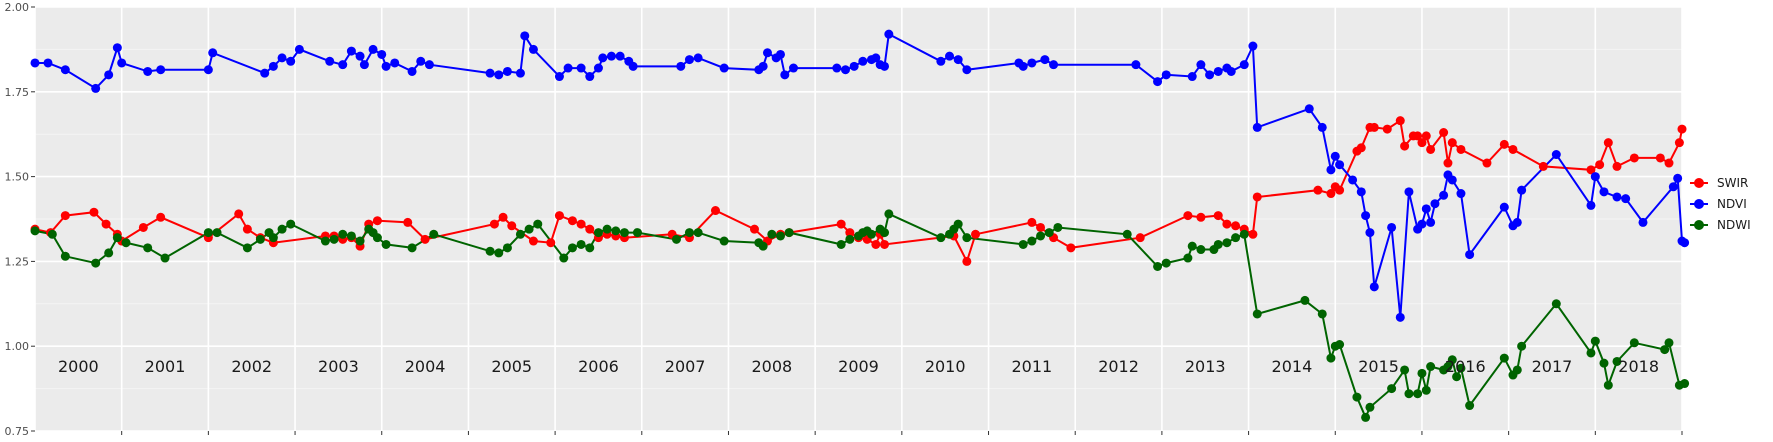  What do you see at coordinates (338, 366) in the screenshot?
I see `year-label: 2003` at bounding box center [338, 366].